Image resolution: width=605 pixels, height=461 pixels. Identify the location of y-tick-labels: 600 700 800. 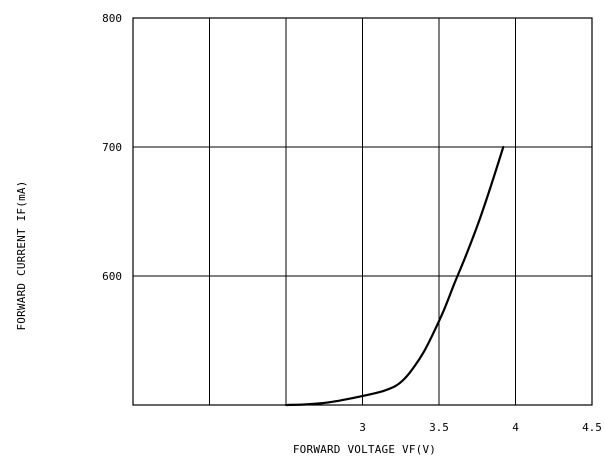
(112, 147).